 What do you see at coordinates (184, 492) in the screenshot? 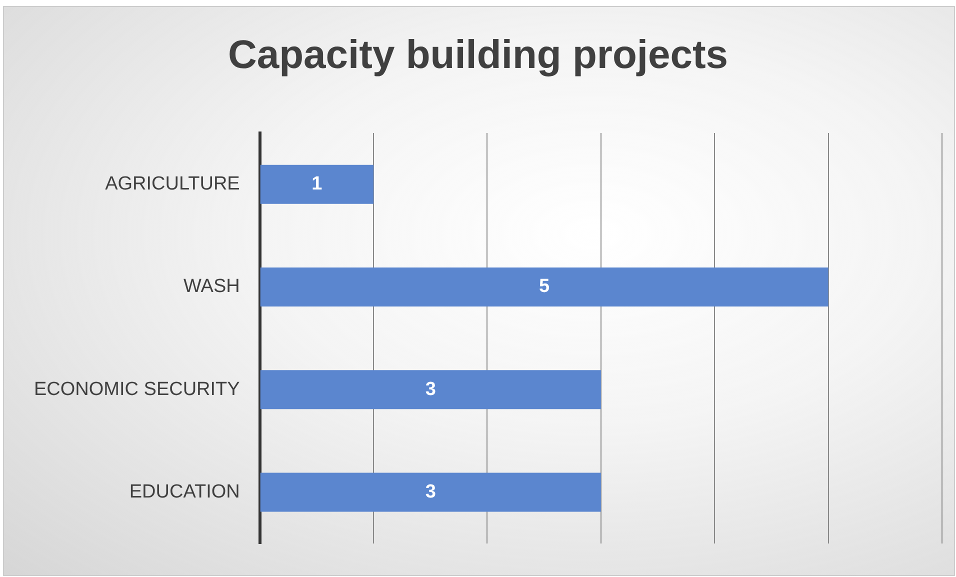
I see `y-tick-label: EDUCATION` at bounding box center [184, 492].